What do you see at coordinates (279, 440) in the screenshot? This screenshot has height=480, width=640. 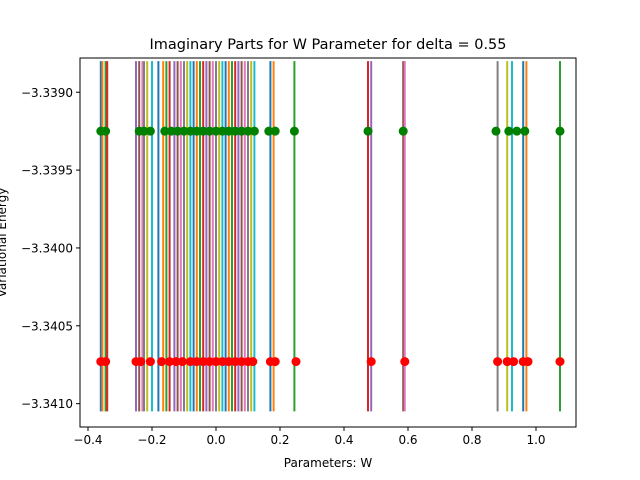 I see `x-tick-label: 0.2` at bounding box center [279, 440].